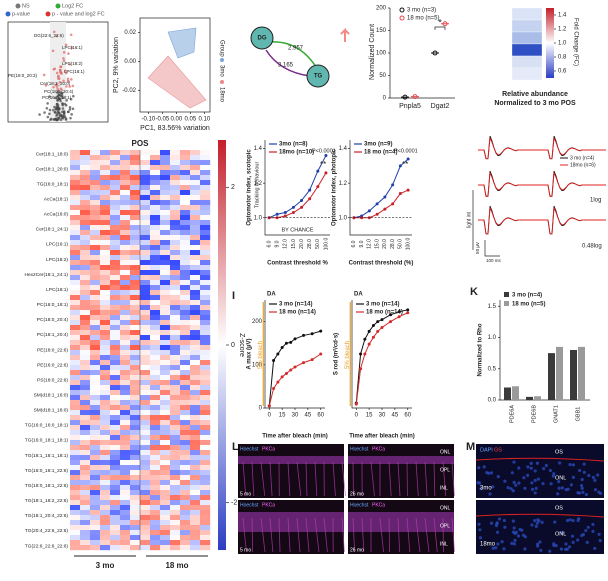 This screenshot has height=581, width=608. I want to click on x-tick-label: 15, so click(369, 416).